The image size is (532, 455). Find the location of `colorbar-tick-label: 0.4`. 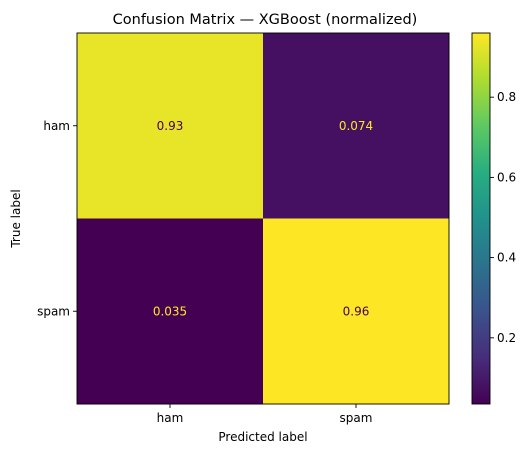

colorbar-tick-label: 0.4 is located at coordinates (506, 258).